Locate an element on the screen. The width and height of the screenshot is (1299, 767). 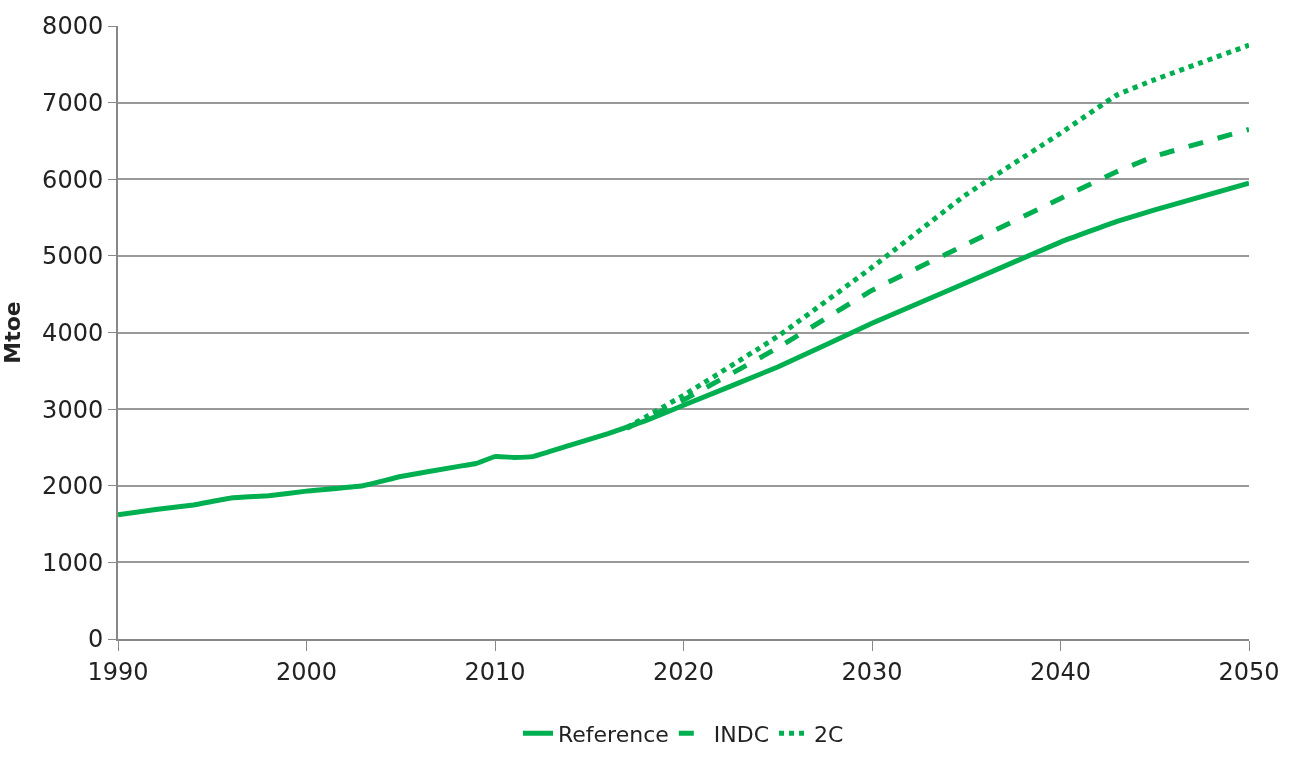
x-tick-label: 2040 is located at coordinates (1060, 671).